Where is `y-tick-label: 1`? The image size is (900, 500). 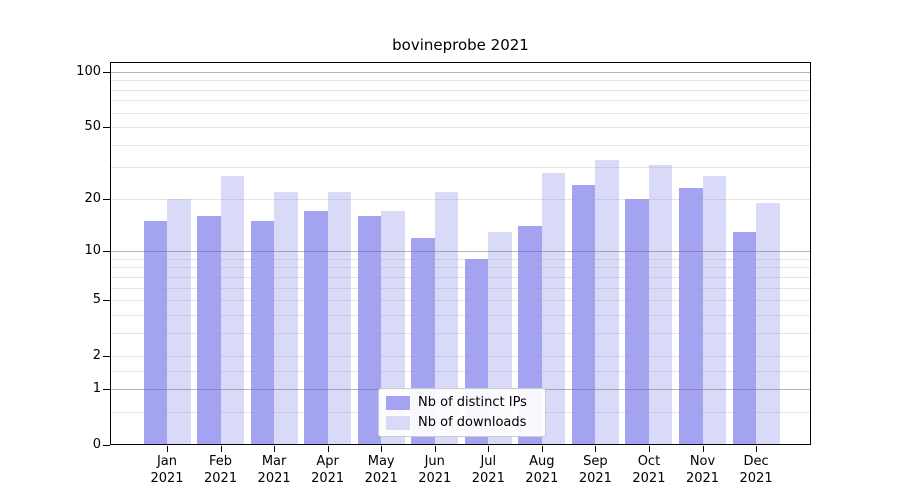 y-tick-label: 1 is located at coordinates (96, 388).